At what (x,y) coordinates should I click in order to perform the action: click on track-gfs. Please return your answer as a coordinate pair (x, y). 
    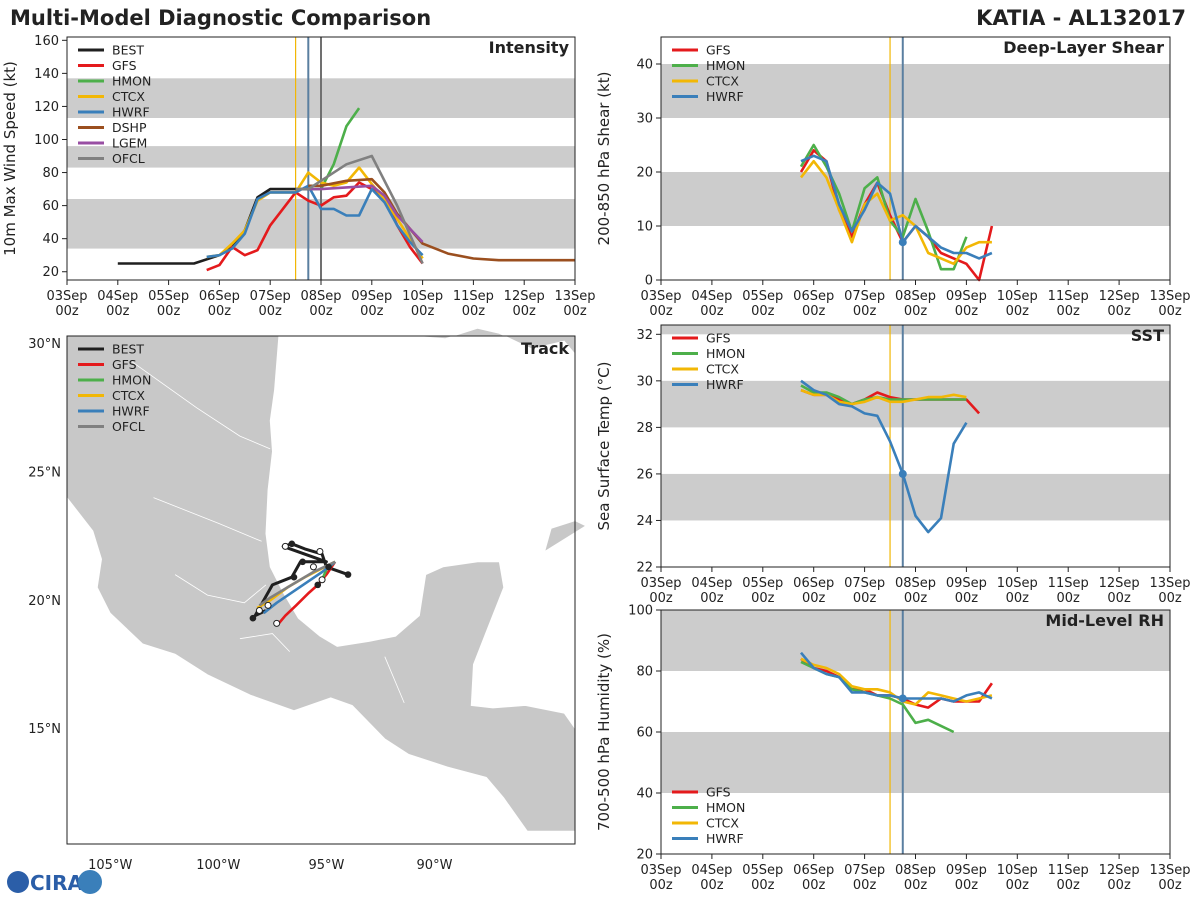
    Looking at the image, I should click on (307, 593).